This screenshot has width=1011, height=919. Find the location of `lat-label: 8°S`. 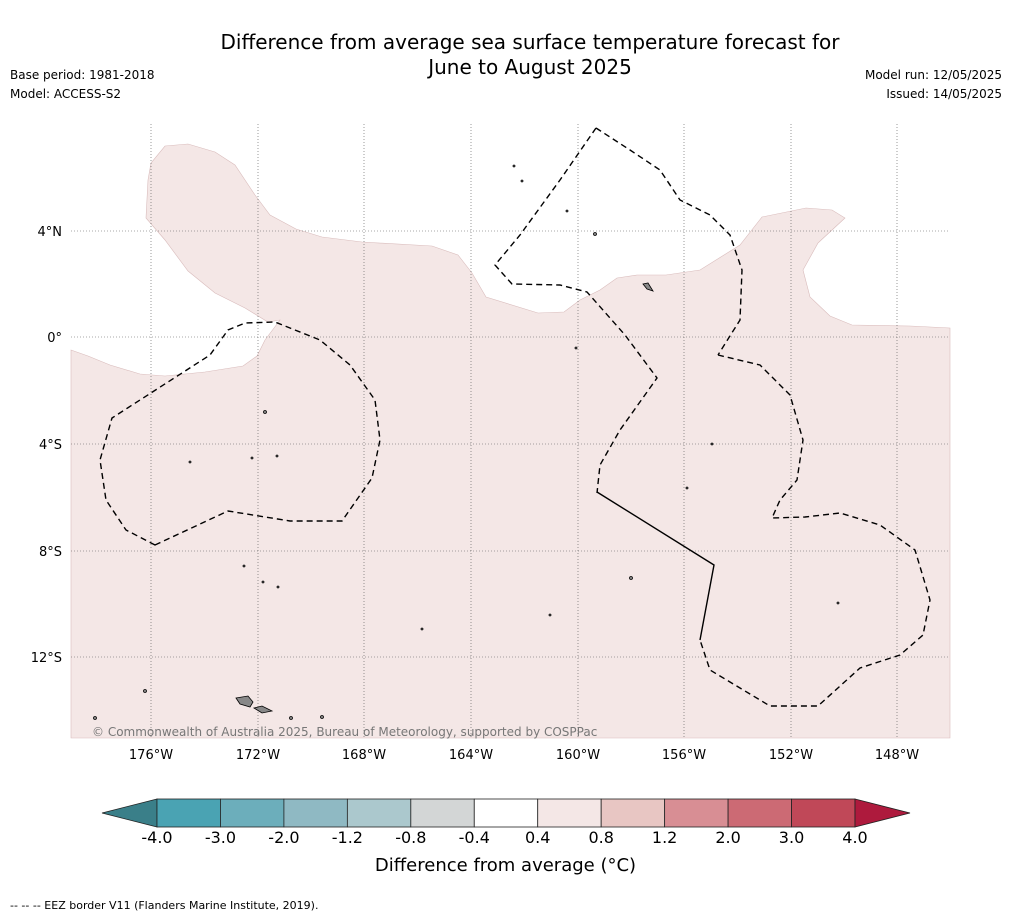

lat-label: 8°S is located at coordinates (50, 552).